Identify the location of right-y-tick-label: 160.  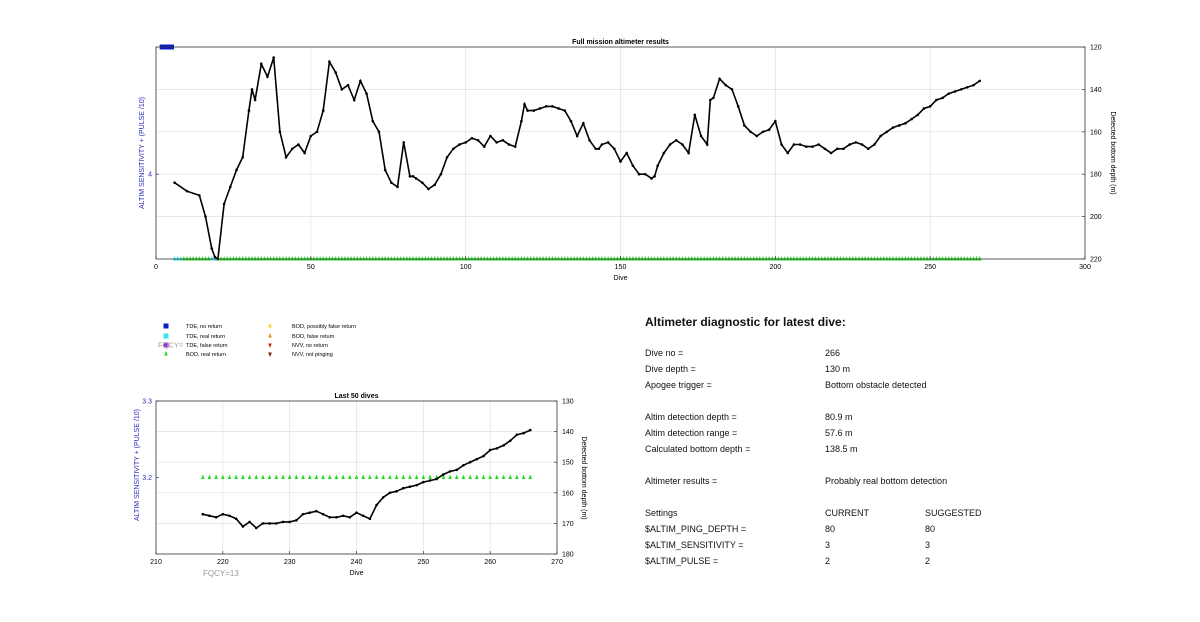
(1096, 132).